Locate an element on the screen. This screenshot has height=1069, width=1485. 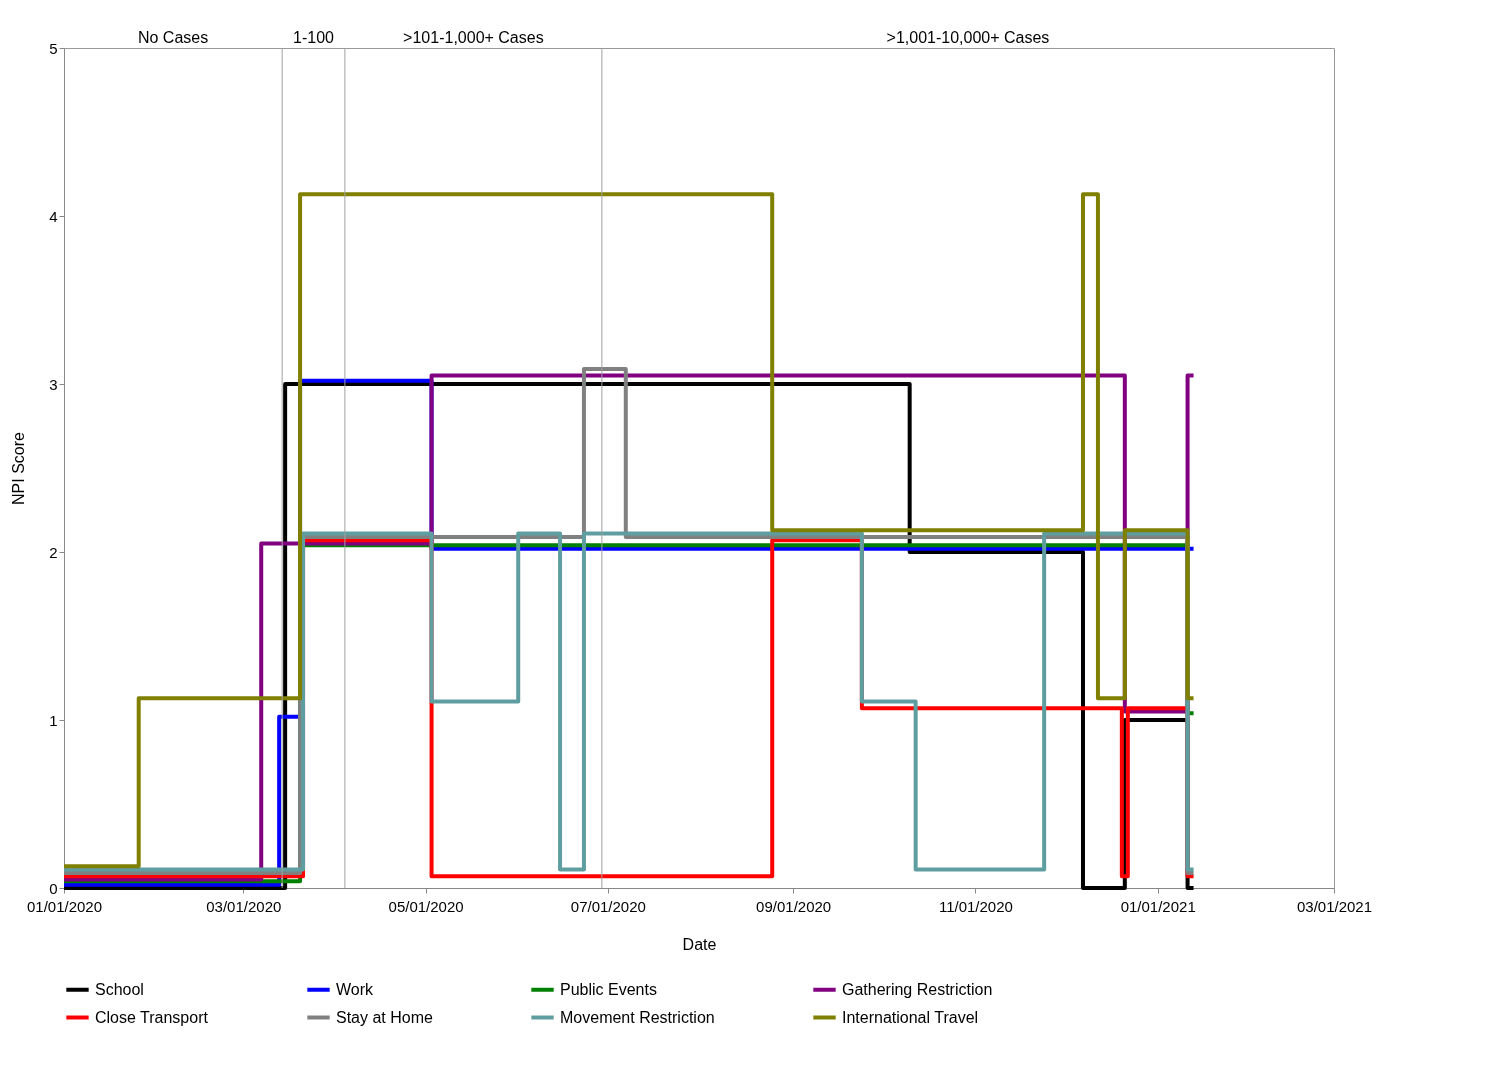
legend-label: Gathering Restriction is located at coordinates (917, 989).